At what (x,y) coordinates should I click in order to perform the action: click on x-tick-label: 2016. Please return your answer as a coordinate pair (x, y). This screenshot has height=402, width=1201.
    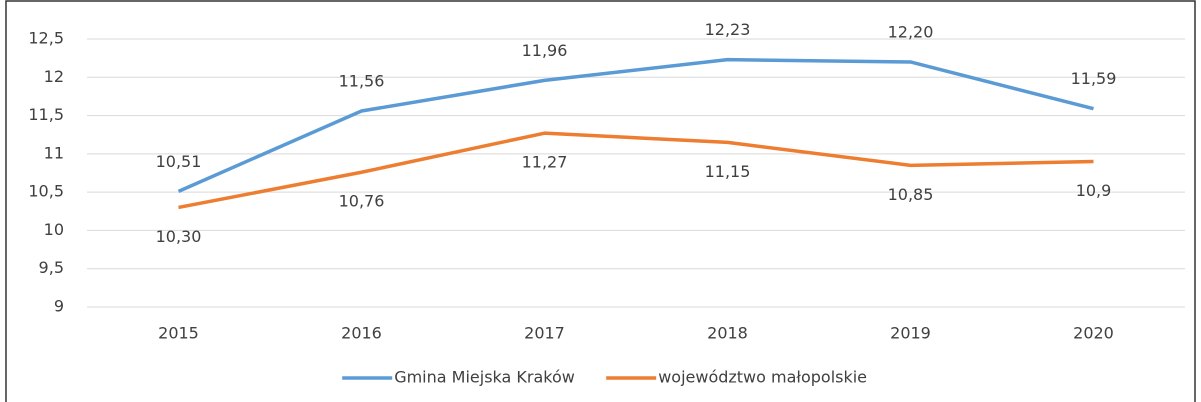
    Looking at the image, I should click on (361, 333).